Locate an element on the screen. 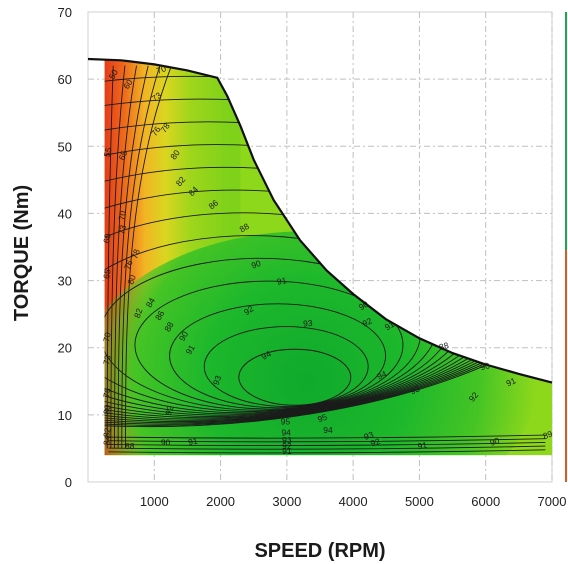 This screenshot has width=568, height=564. x-tick-label: 4000 is located at coordinates (353, 501).